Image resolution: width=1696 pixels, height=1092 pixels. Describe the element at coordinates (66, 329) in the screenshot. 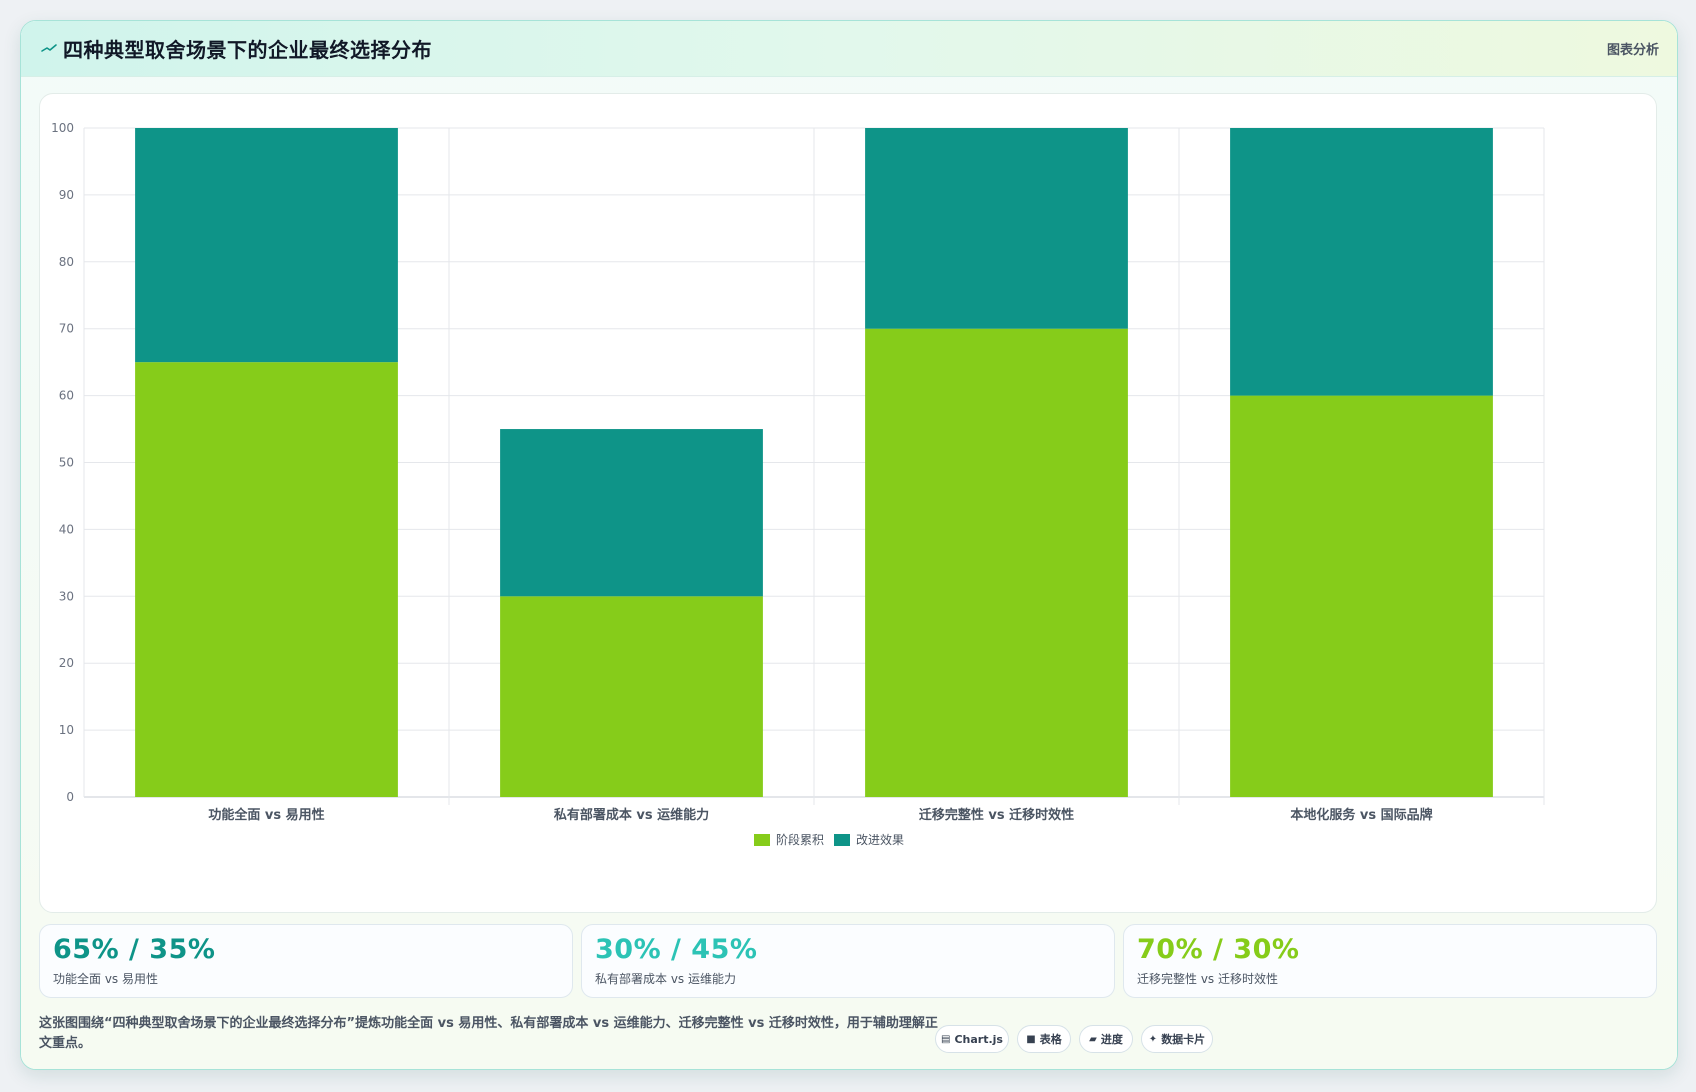

I see `y-tick-label: 70` at that location.